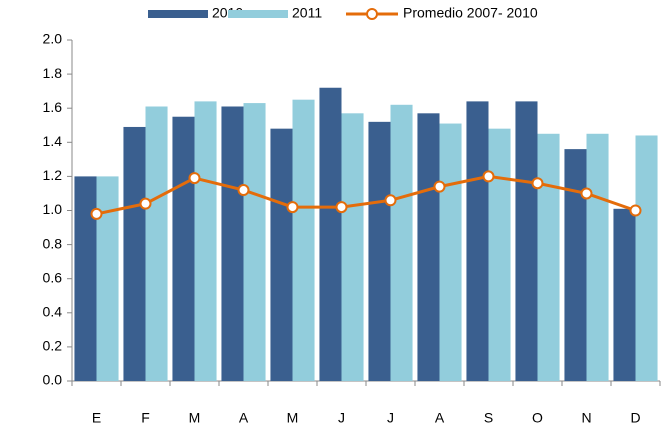 This screenshot has width=663, height=432. What do you see at coordinates (53, 107) in the screenshot?
I see `y-tick-label: 1.6` at bounding box center [53, 107].